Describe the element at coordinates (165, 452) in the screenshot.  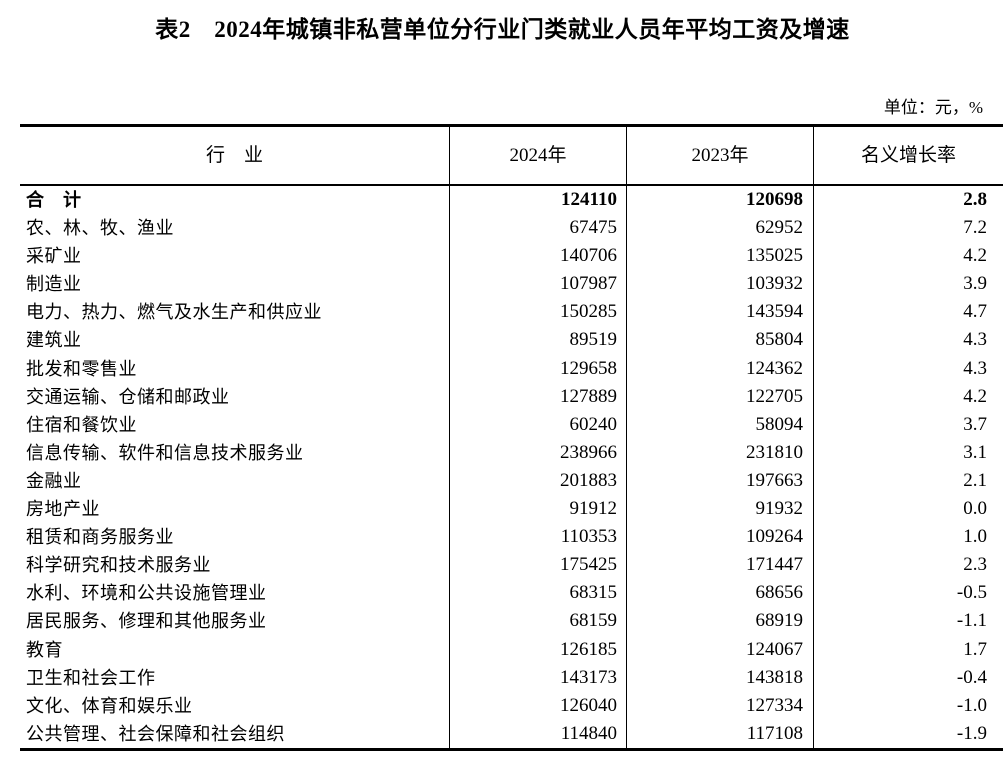
I see `industry-name-cell: 信息传输、软件和信息技术服务业` at that location.